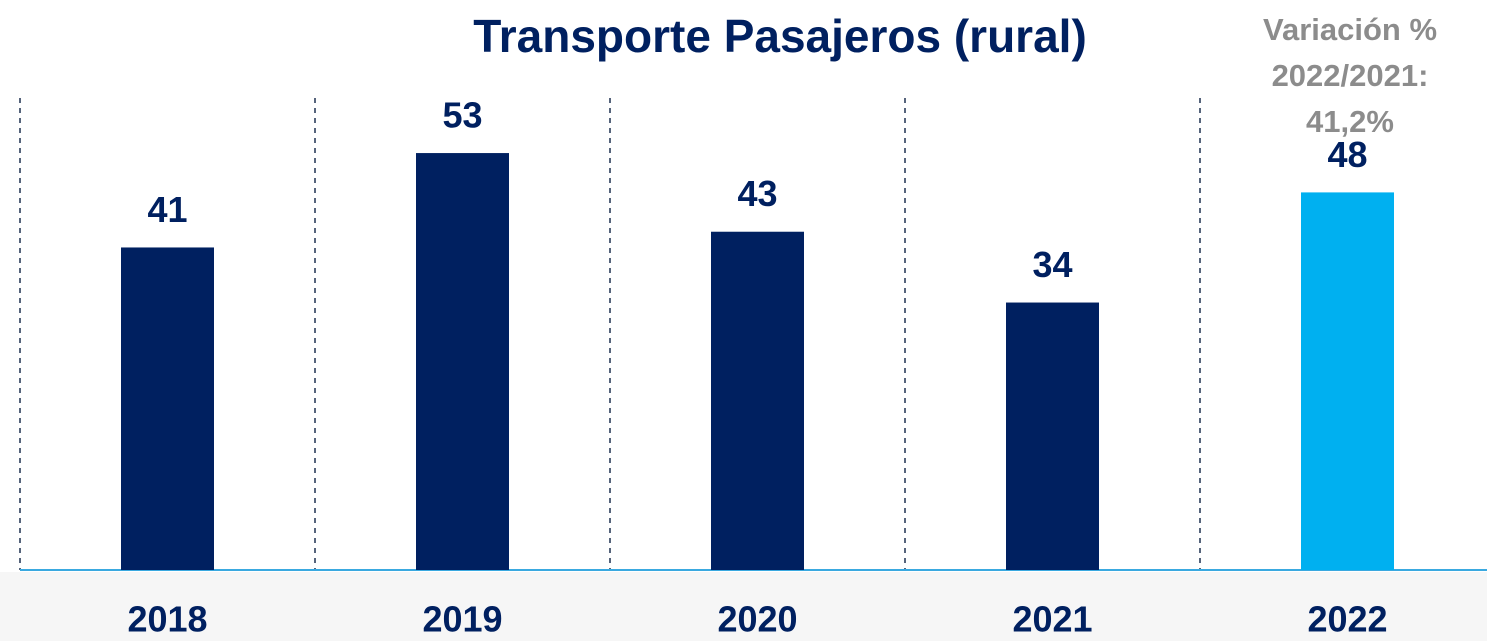 This screenshot has width=1487, height=641. What do you see at coordinates (1052, 264) in the screenshot?
I see `value-label: 34` at bounding box center [1052, 264].